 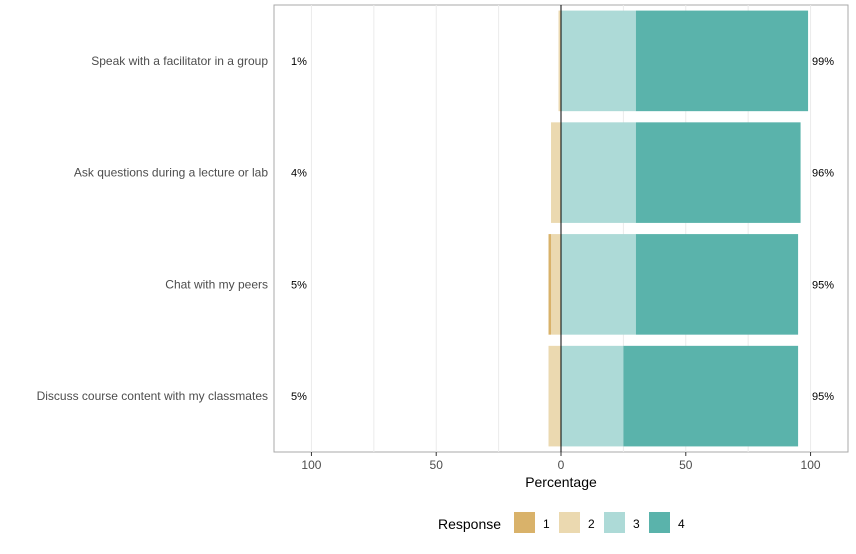 I want to click on left-percent-label: 1%, so click(x=299, y=62).